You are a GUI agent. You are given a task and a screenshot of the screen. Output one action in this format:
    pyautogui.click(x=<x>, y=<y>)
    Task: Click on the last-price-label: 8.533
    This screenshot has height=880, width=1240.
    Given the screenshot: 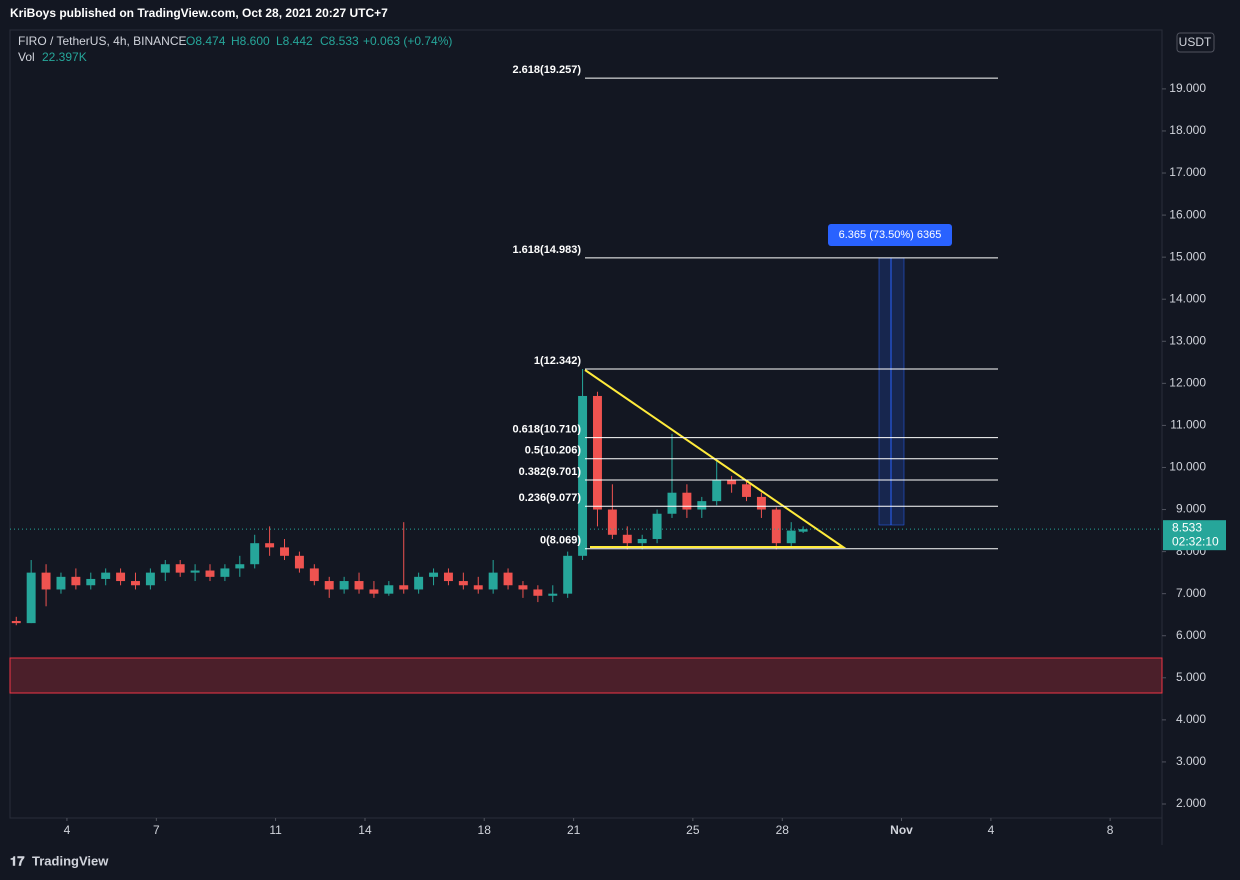 What is the action you would take?
    pyautogui.click(x=1187, y=527)
    